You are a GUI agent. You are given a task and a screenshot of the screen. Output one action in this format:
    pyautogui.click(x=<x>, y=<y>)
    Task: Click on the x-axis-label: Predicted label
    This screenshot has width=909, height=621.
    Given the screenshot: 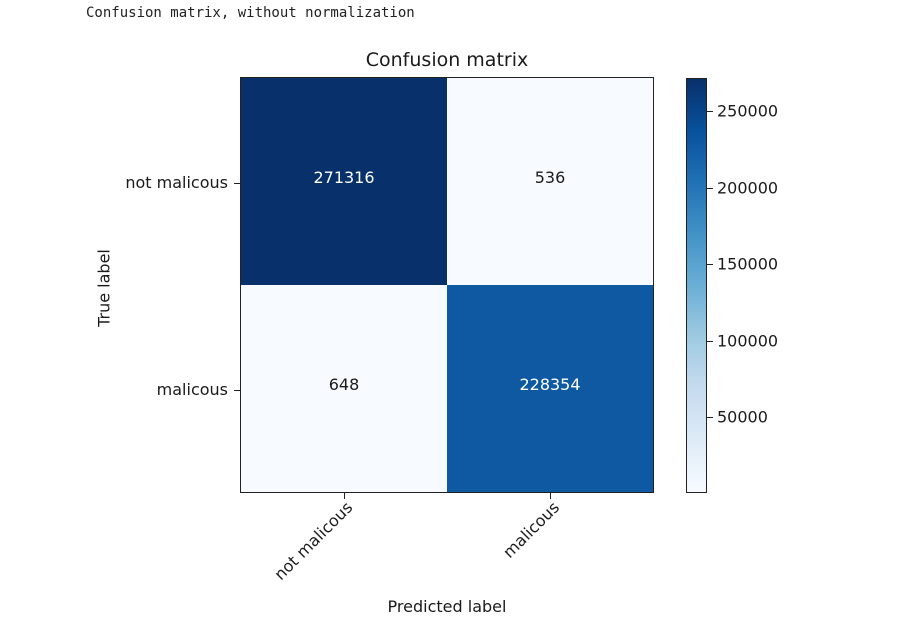 What is the action you would take?
    pyautogui.click(x=447, y=606)
    